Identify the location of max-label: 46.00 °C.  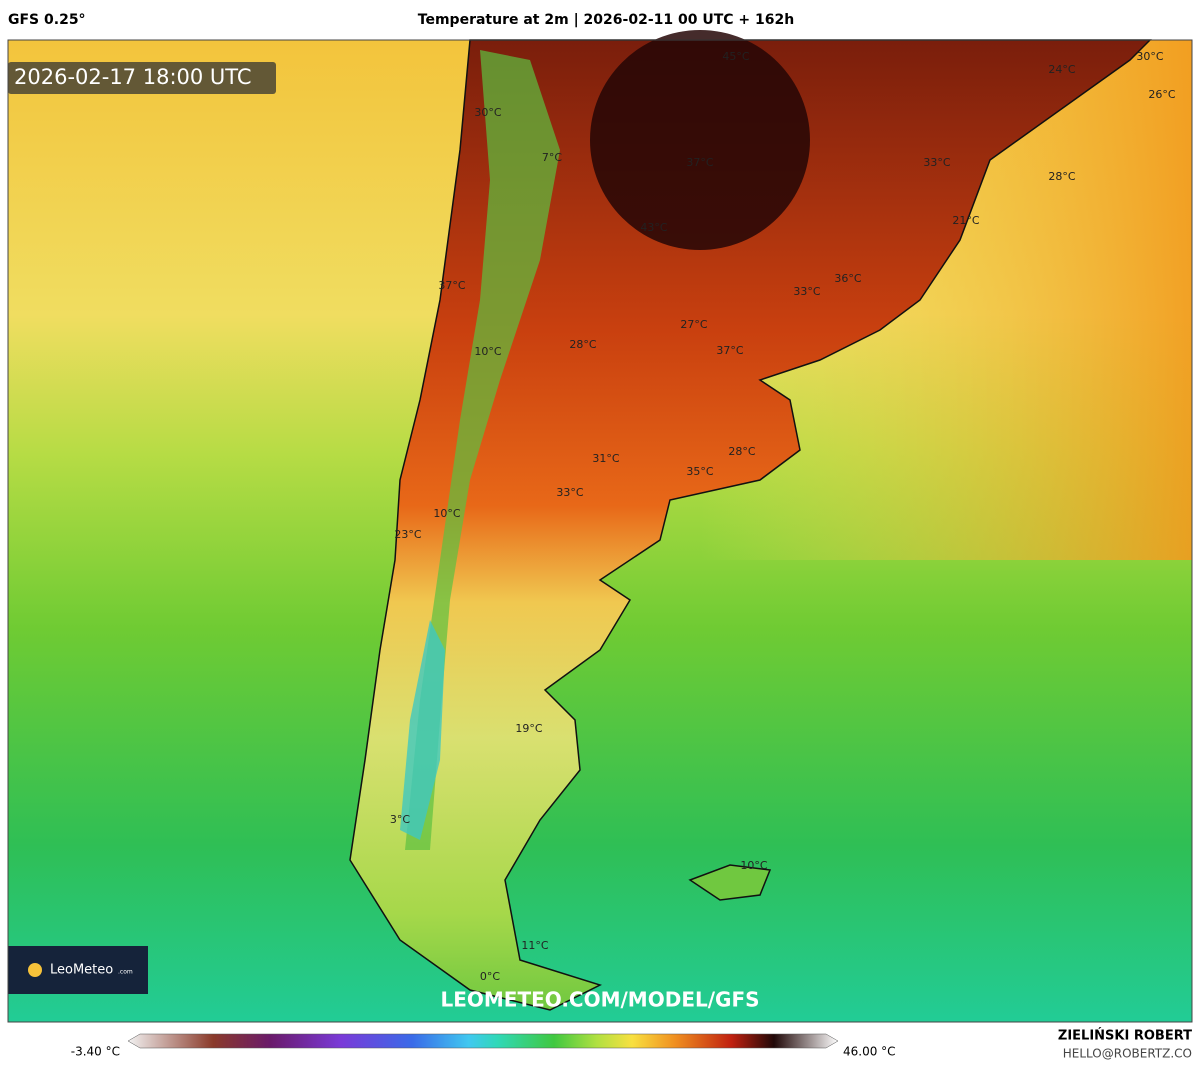
(869, 1052).